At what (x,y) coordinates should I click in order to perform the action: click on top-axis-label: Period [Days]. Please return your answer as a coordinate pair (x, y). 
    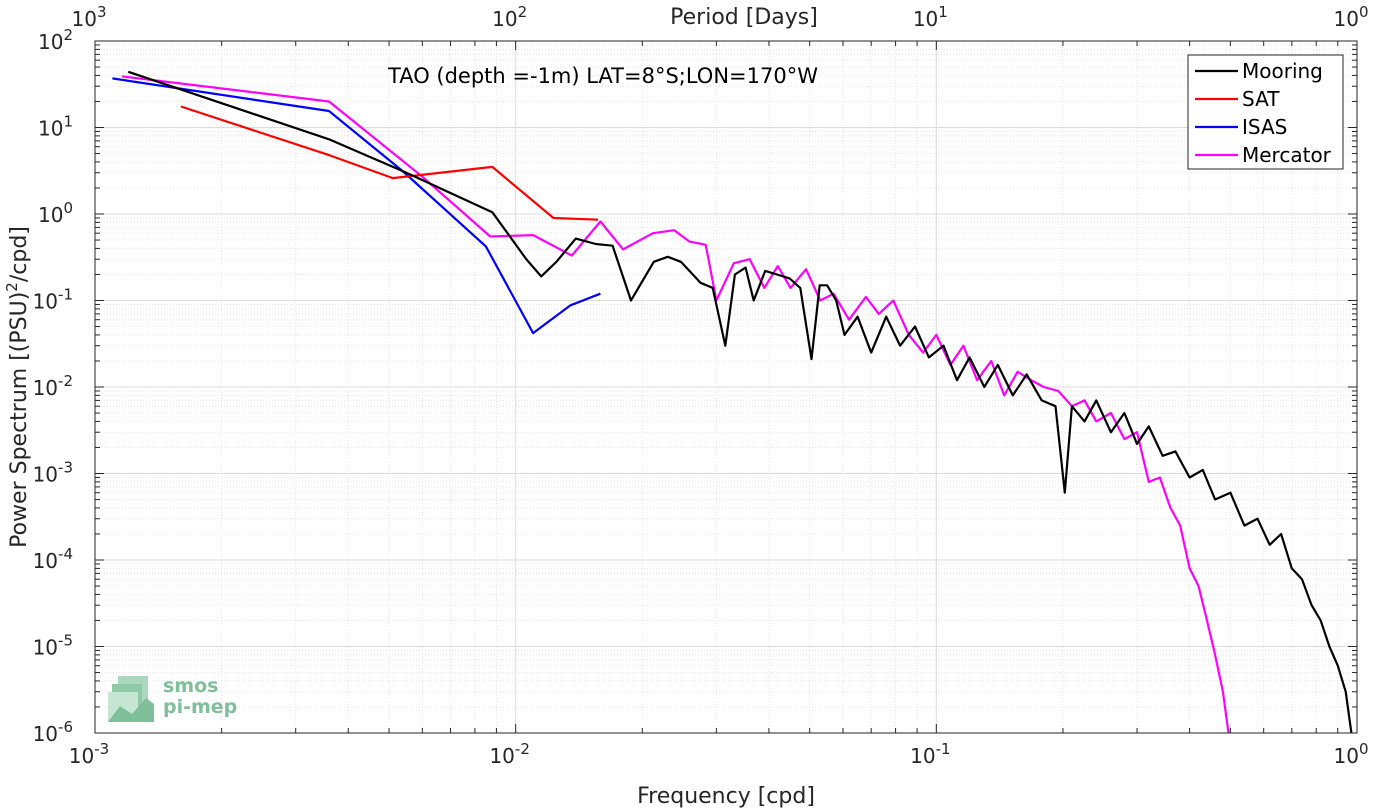
    Looking at the image, I should click on (744, 17).